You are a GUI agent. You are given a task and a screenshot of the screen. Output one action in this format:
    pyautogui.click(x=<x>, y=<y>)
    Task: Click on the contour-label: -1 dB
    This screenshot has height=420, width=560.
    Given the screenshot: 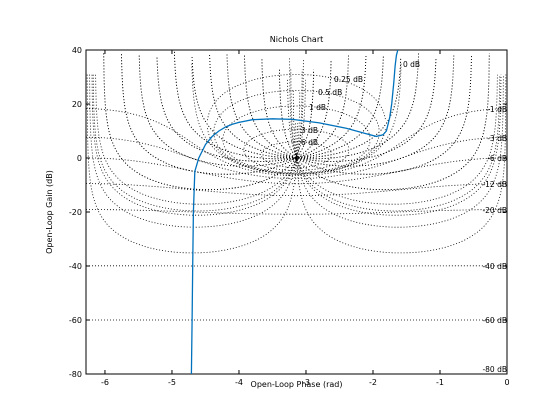 What is the action you would take?
    pyautogui.click(x=497, y=109)
    